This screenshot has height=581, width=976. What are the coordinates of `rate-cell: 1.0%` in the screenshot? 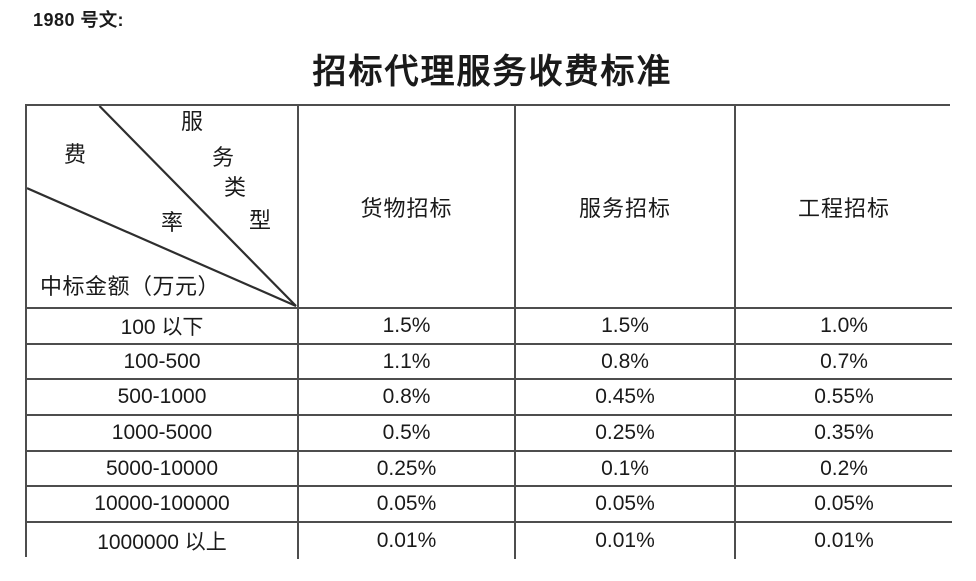 It's located at (844, 327).